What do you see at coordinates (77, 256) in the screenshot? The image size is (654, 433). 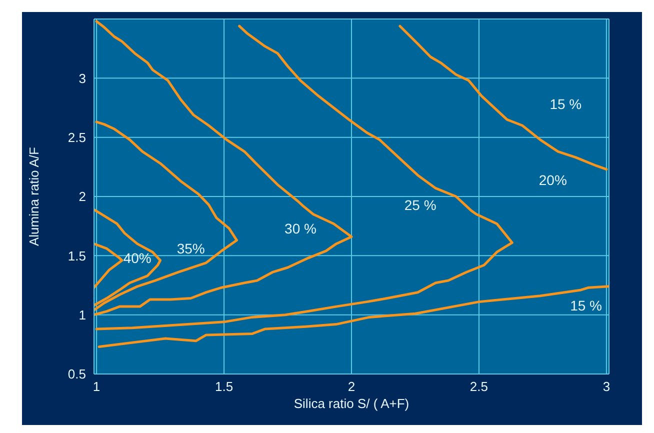 I see `y-tick-label: 1.5` at bounding box center [77, 256].